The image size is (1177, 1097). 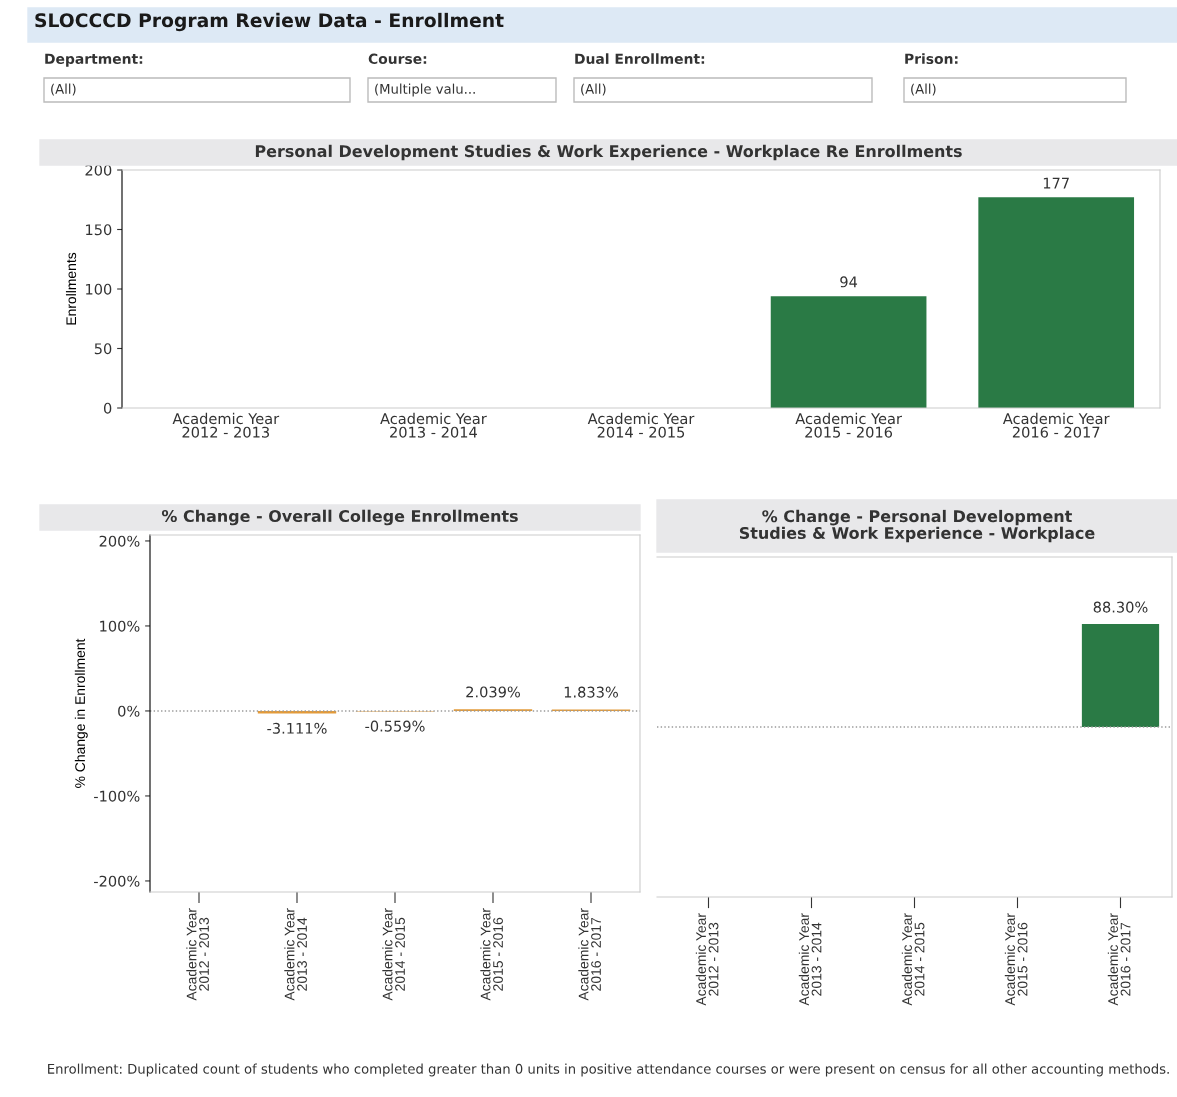 What do you see at coordinates (71, 288) in the screenshot?
I see `y-axis-title: Enrollments` at bounding box center [71, 288].